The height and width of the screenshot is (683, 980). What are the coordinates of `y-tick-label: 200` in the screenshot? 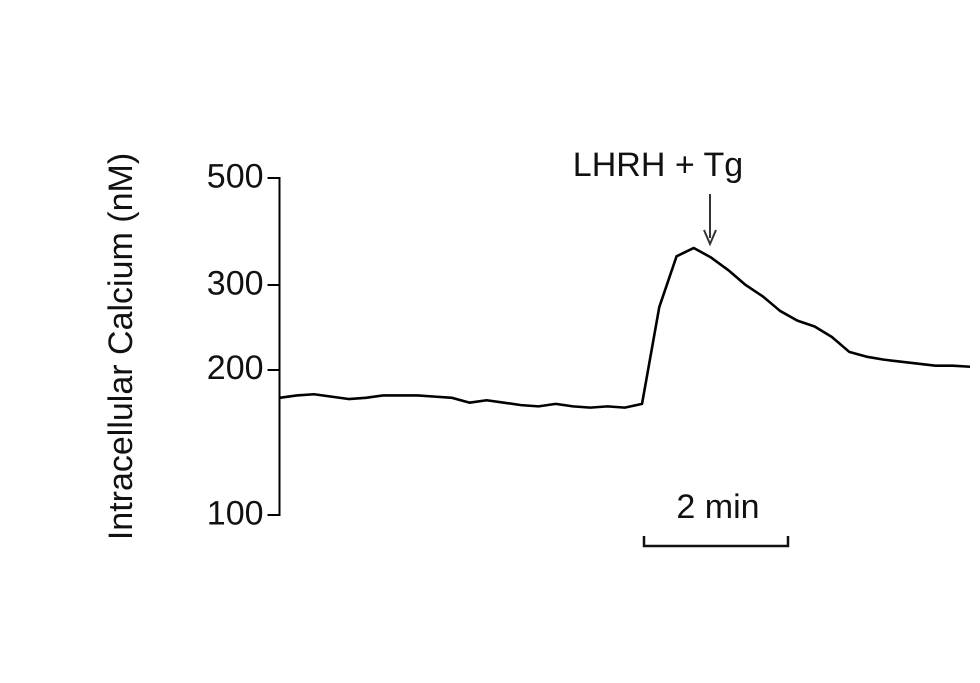 It's located at (235, 368).